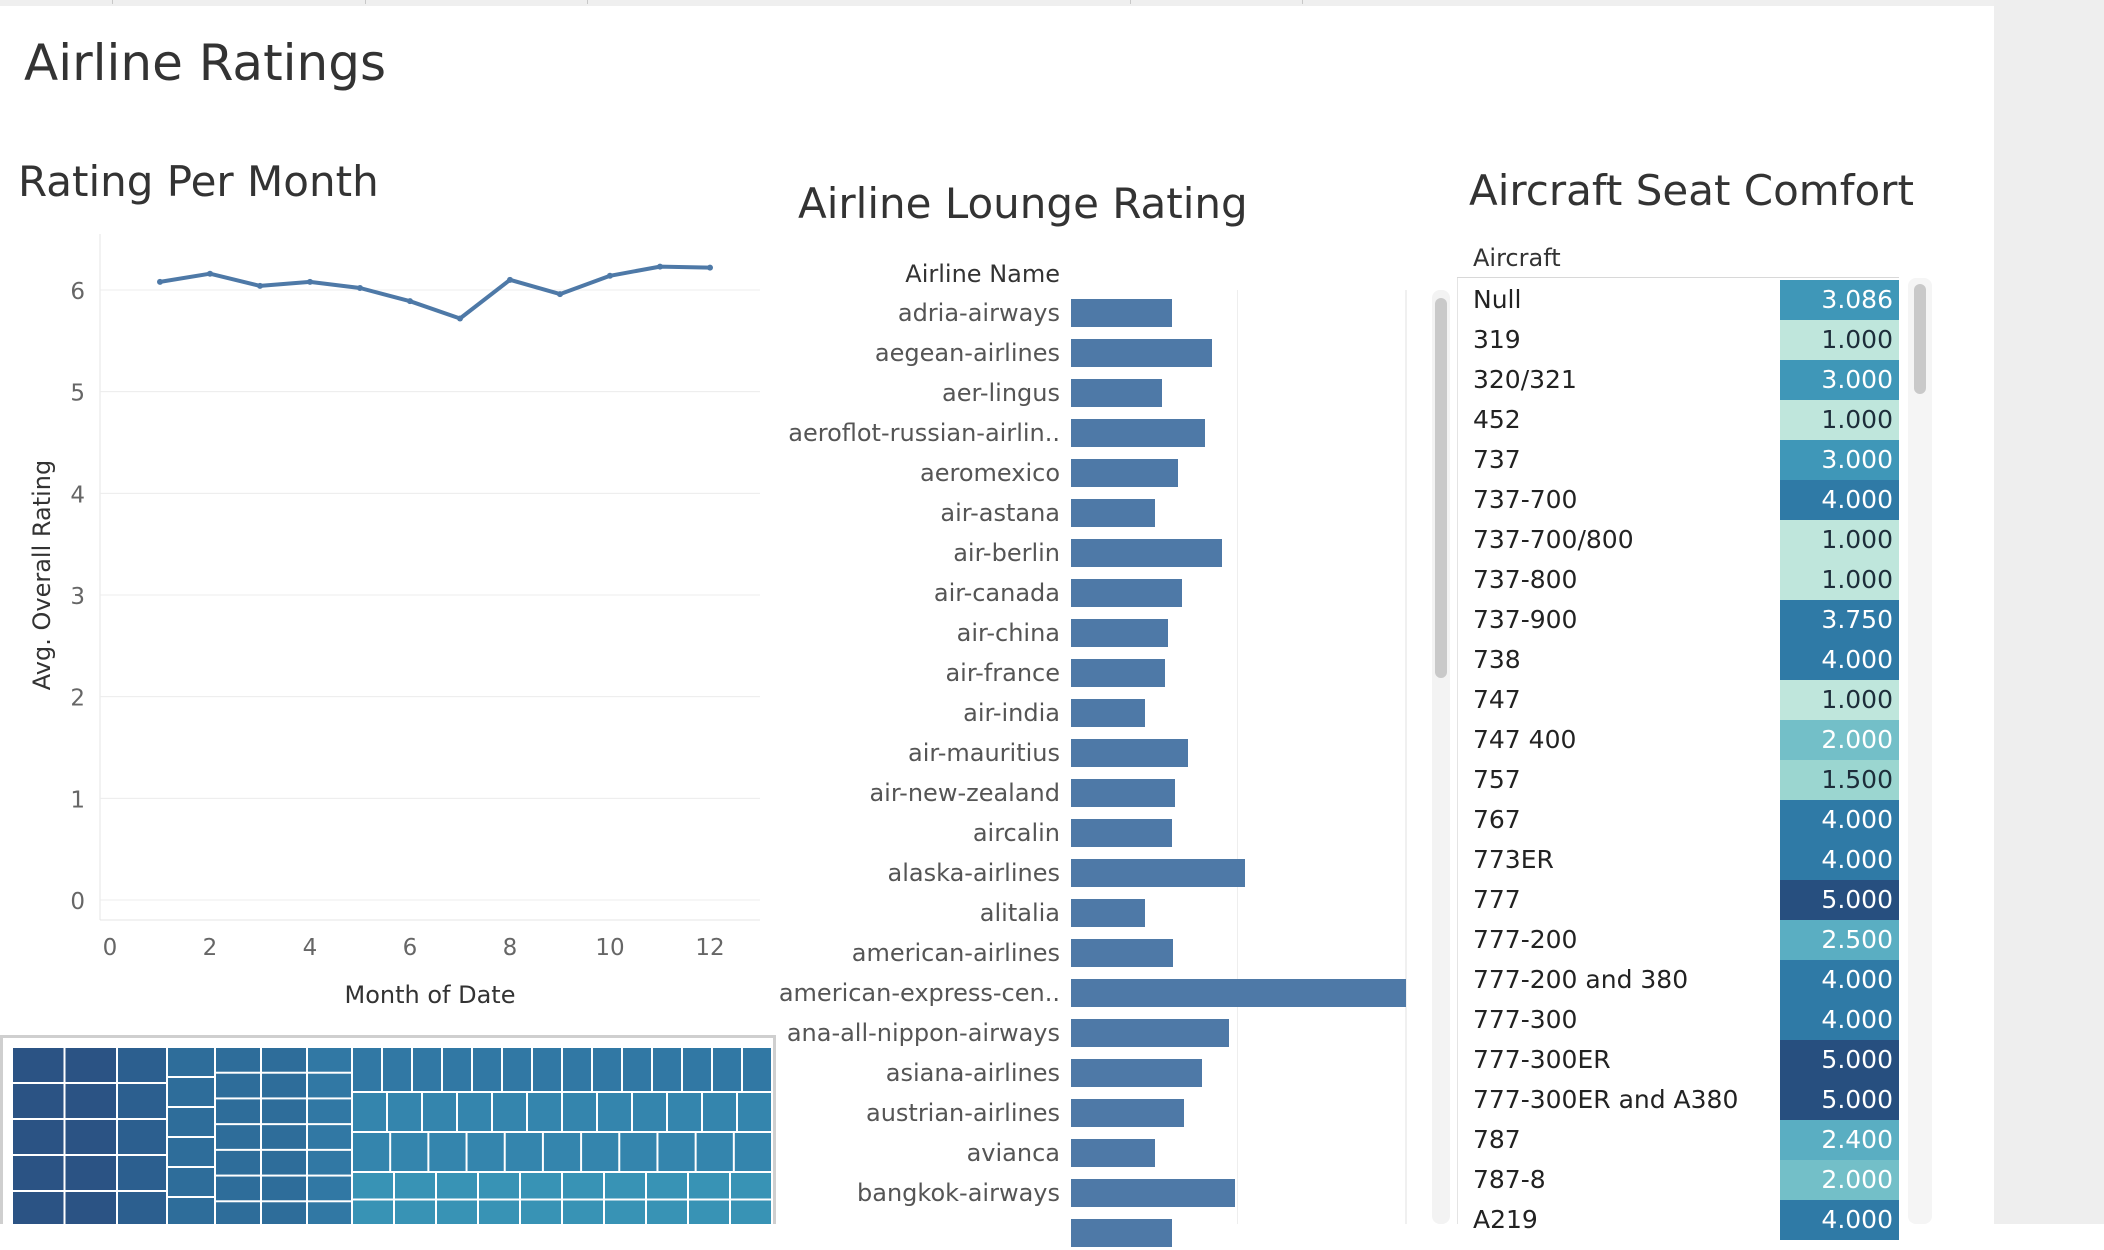 The height and width of the screenshot is (1250, 2104). I want to click on rating-line, so click(435, 292).